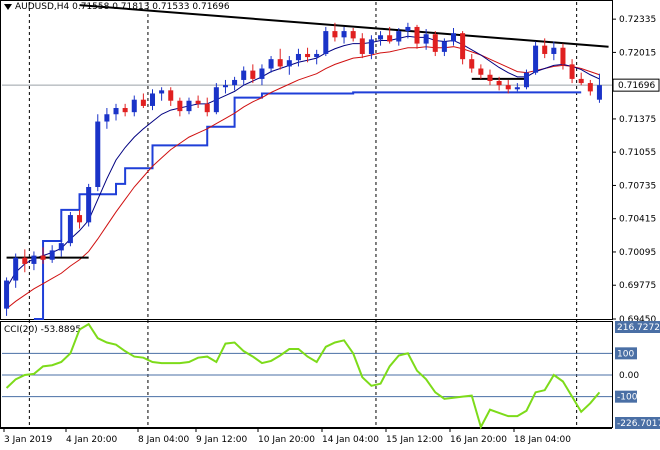 This screenshot has width=660, height=450. What do you see at coordinates (478, 440) in the screenshot?
I see `time-tick-label: 16 Jan 20:00` at bounding box center [478, 440].